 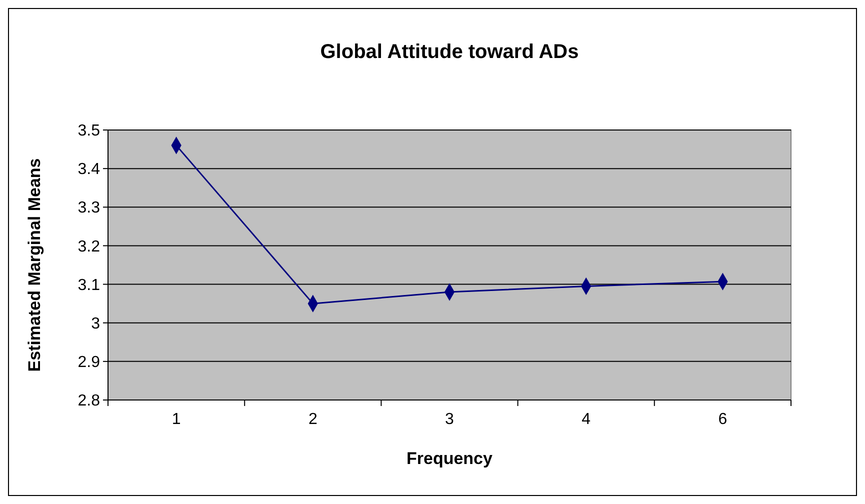 I want to click on chart-title: Global Attitude toward ADs, so click(x=449, y=52).